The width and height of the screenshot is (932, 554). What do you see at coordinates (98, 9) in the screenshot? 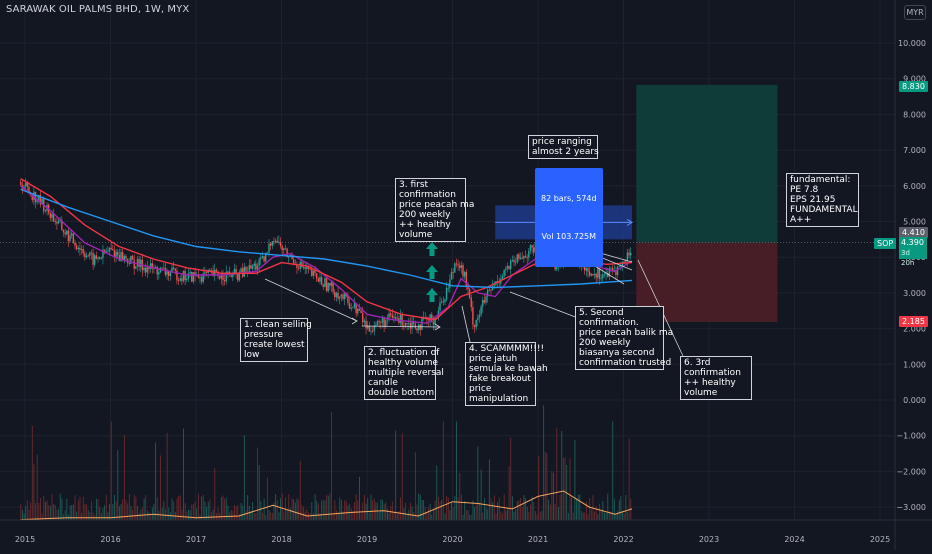
I see `symbol-title: SARAWAK OIL PALMS BHD, 1W, MYX` at bounding box center [98, 9].